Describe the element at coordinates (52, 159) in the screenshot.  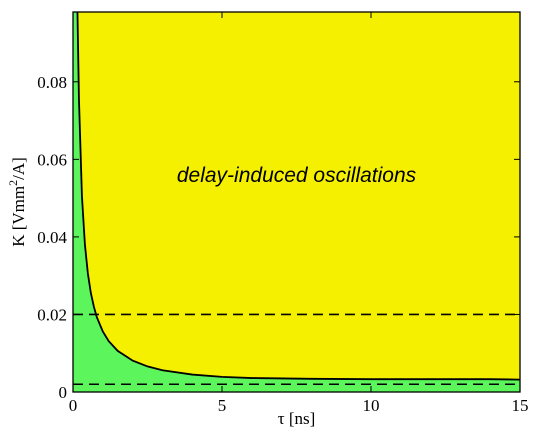
I see `y-tick-label-3: 0.06` at that location.